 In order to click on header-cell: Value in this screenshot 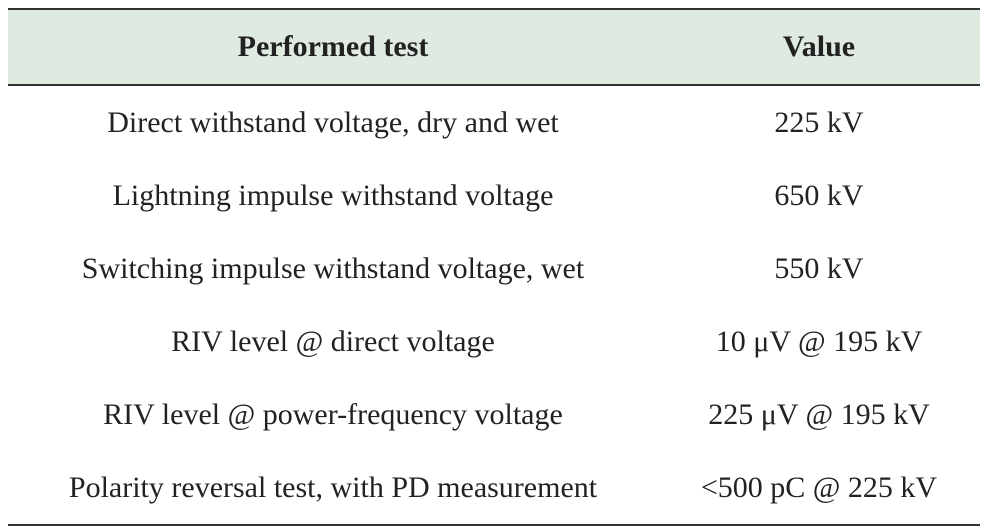, I will do `click(819, 47)`.